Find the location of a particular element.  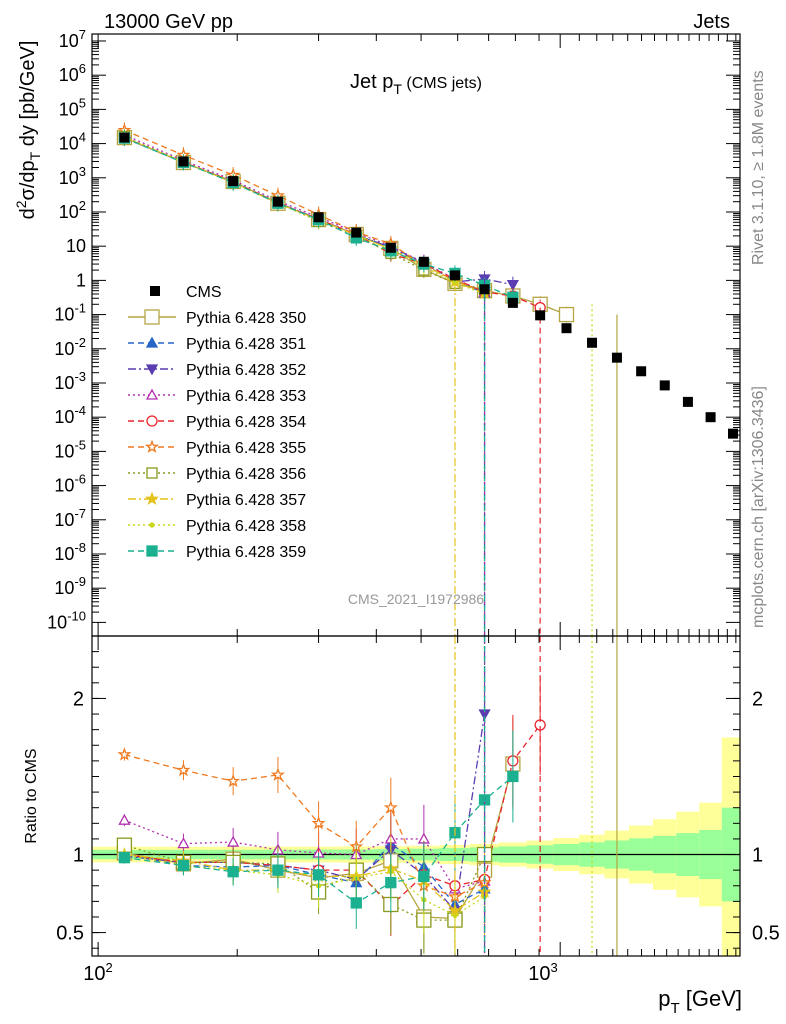

analysis-id: CMS_2021_I1972986 is located at coordinates (416, 599).